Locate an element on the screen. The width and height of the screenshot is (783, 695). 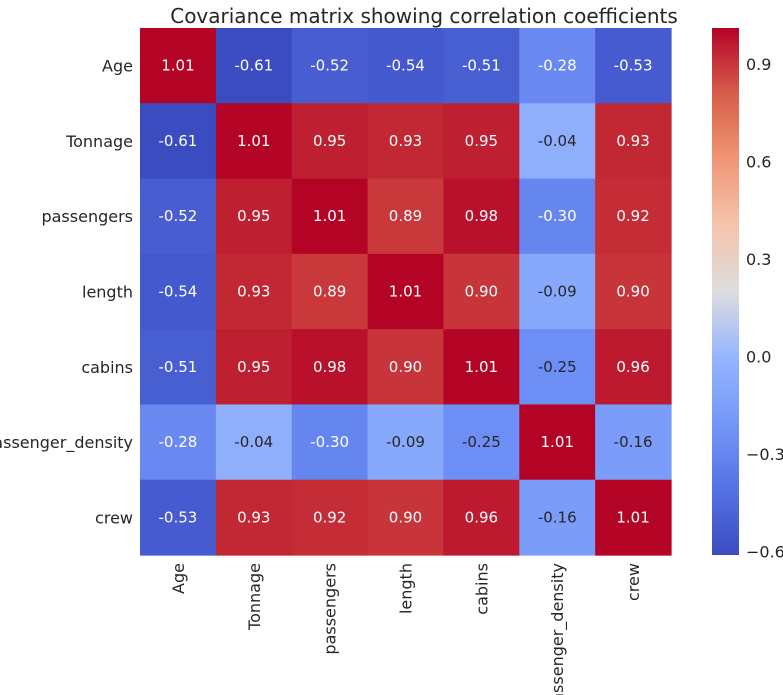
cell-value-label-3-6: 0.90 is located at coordinates (632, 292).